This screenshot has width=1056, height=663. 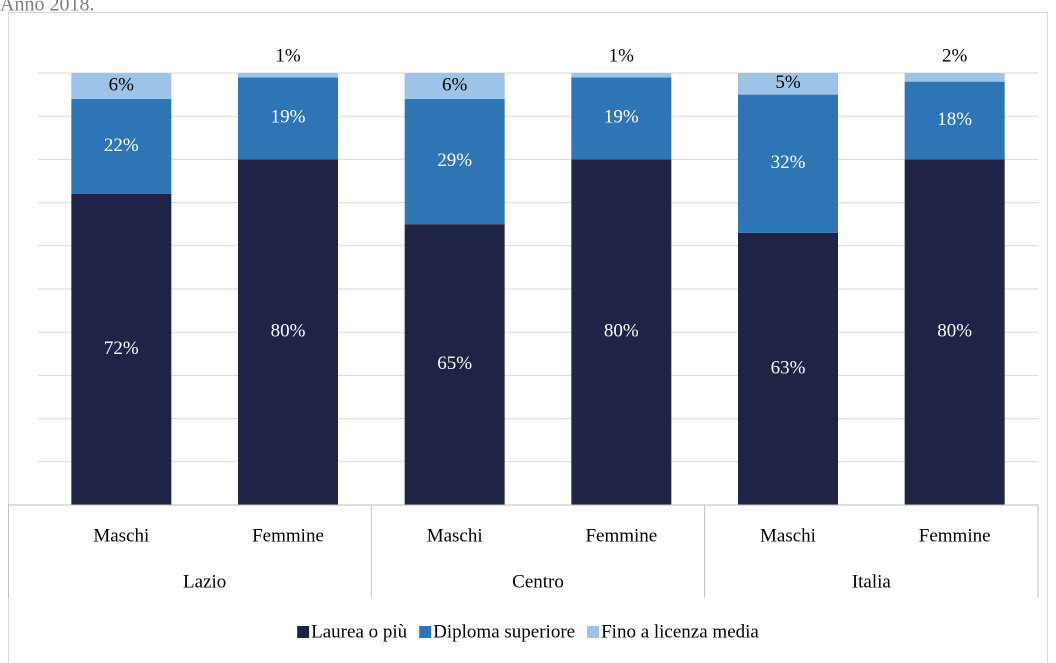 I want to click on group-label: Italia, so click(x=872, y=581).